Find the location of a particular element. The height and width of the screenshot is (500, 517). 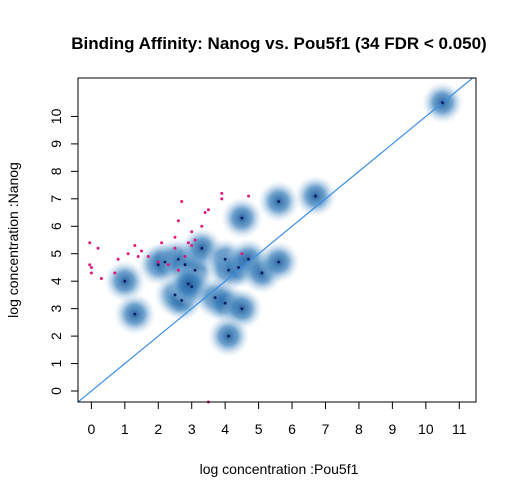

x-tick-label: 11 is located at coordinates (459, 429).